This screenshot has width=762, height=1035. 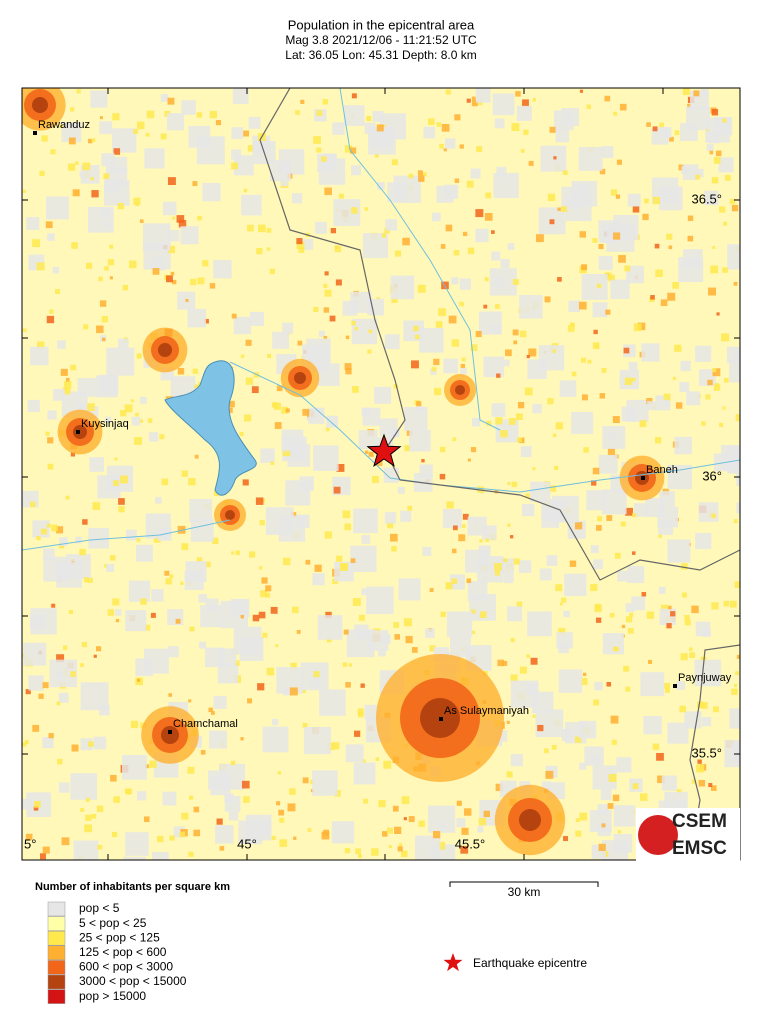 What do you see at coordinates (126, 967) in the screenshot?
I see `legend-label: 600 < pop < 3000` at bounding box center [126, 967].